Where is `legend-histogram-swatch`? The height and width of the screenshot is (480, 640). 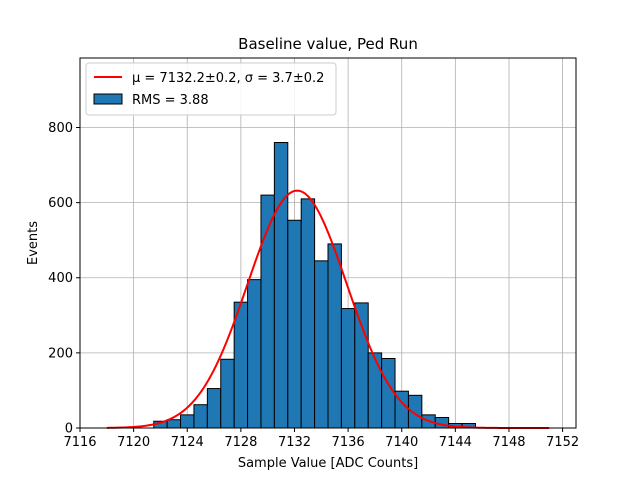
legend-histogram-swatch is located at coordinates (108, 99).